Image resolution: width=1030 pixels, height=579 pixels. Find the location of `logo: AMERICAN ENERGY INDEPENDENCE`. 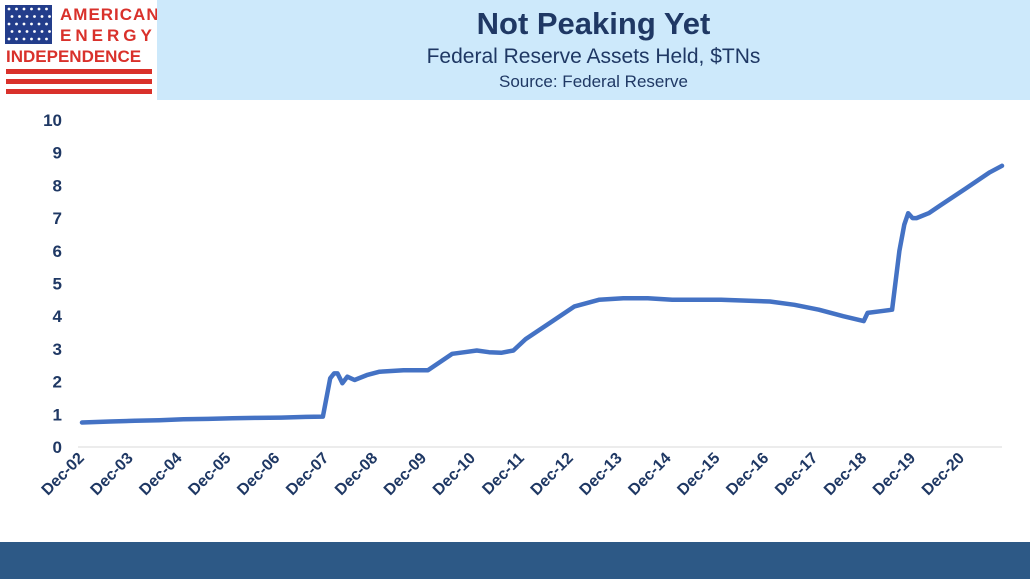

logo: AMERICAN ENERGY INDEPENDENCE is located at coordinates (78, 50).